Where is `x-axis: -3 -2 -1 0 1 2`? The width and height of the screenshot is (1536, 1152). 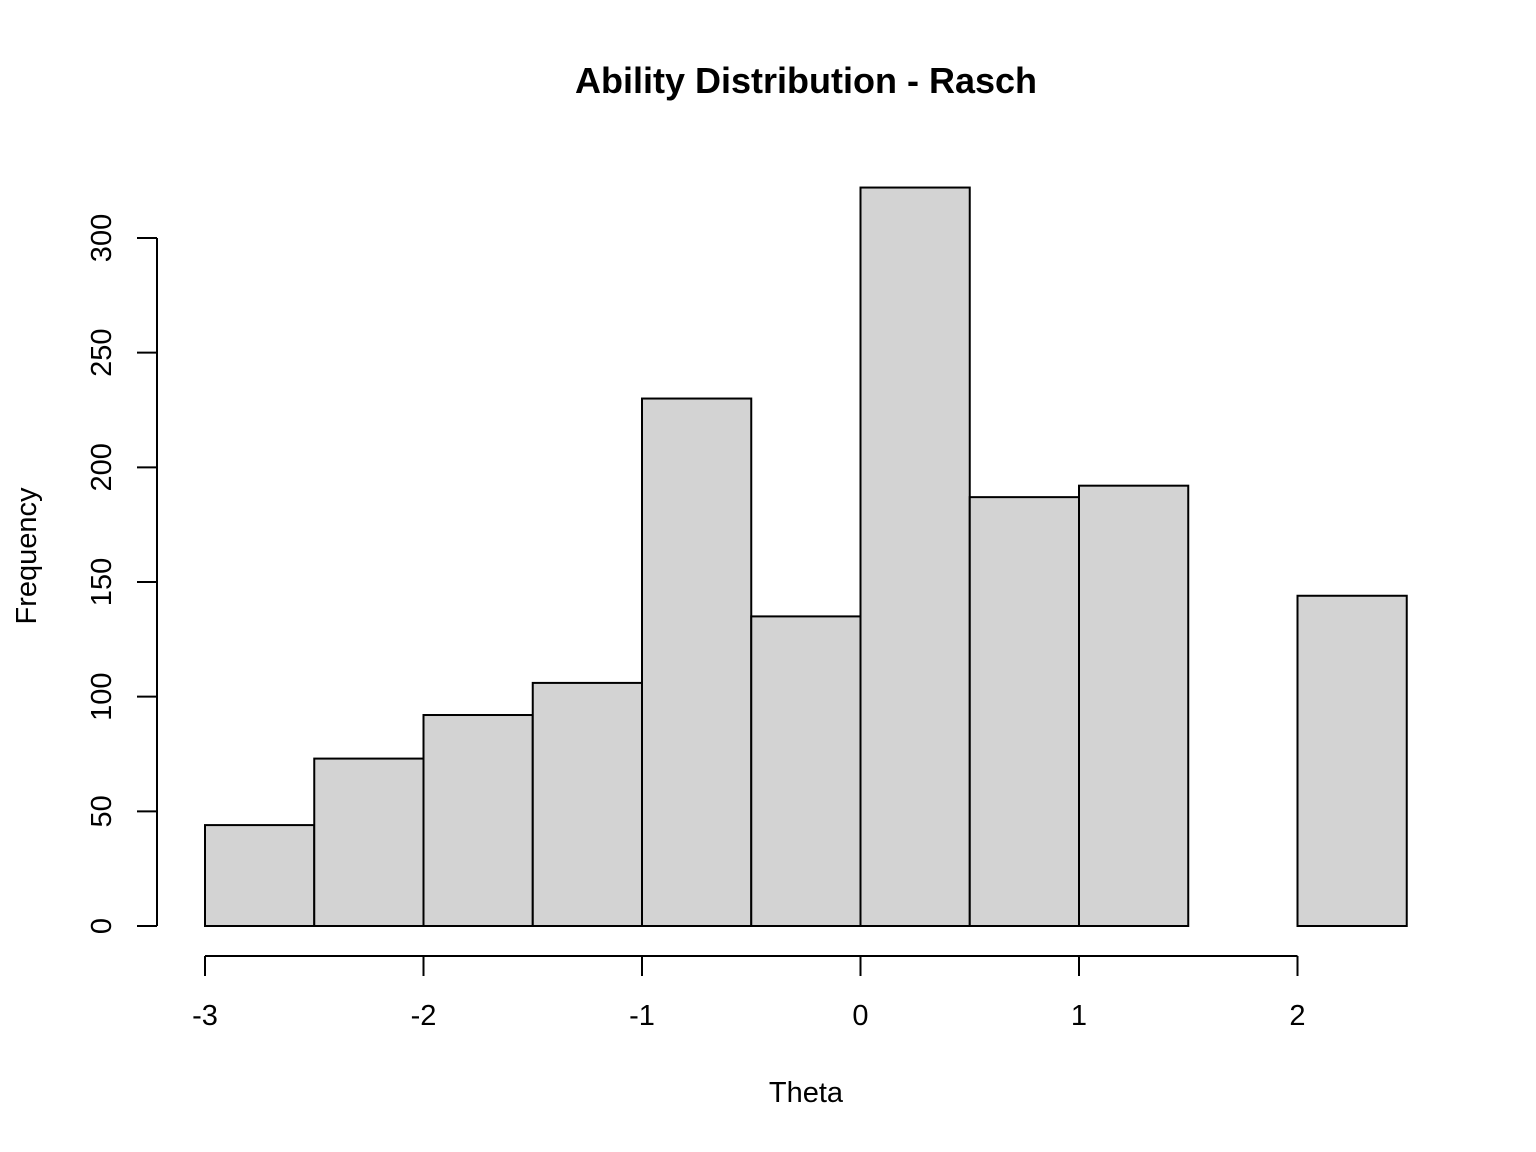
x-axis: -3 -2 -1 0 1 2 is located at coordinates (749, 993).